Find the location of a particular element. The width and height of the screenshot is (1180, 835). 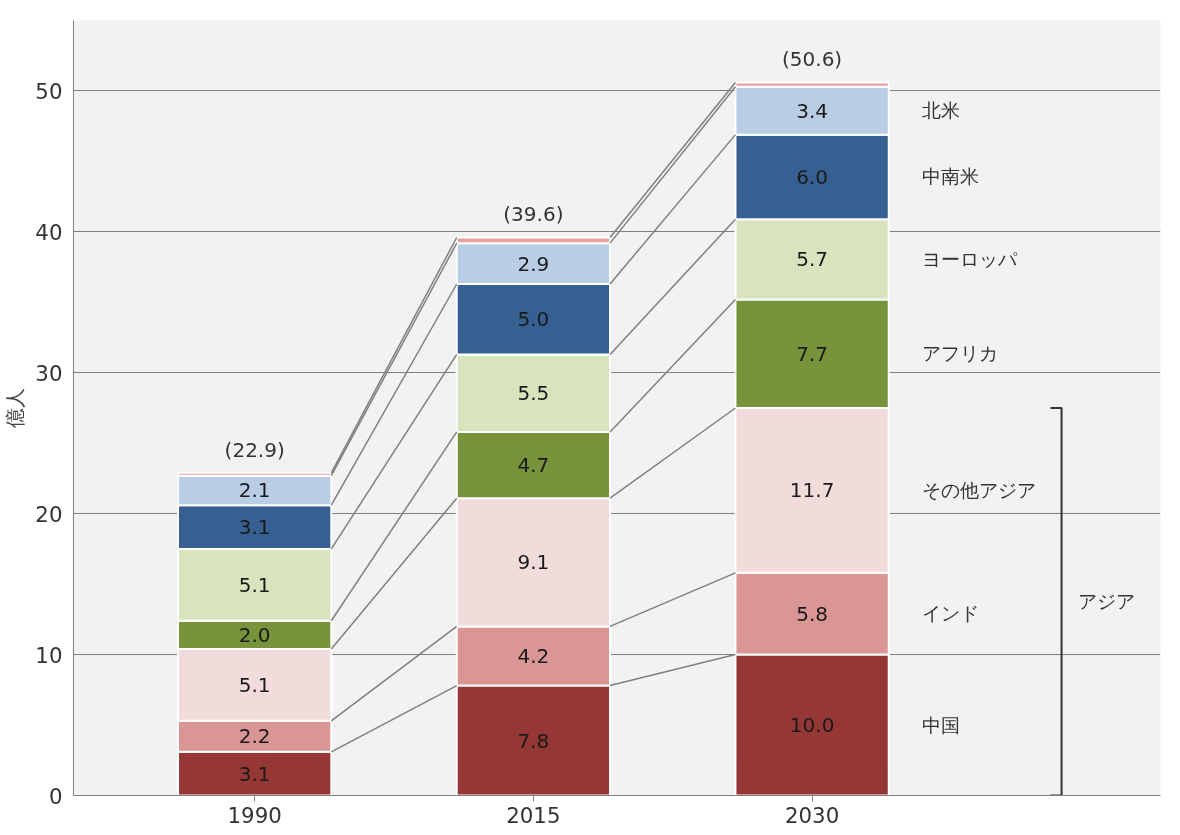

data-label: 2.2 is located at coordinates (254, 736).